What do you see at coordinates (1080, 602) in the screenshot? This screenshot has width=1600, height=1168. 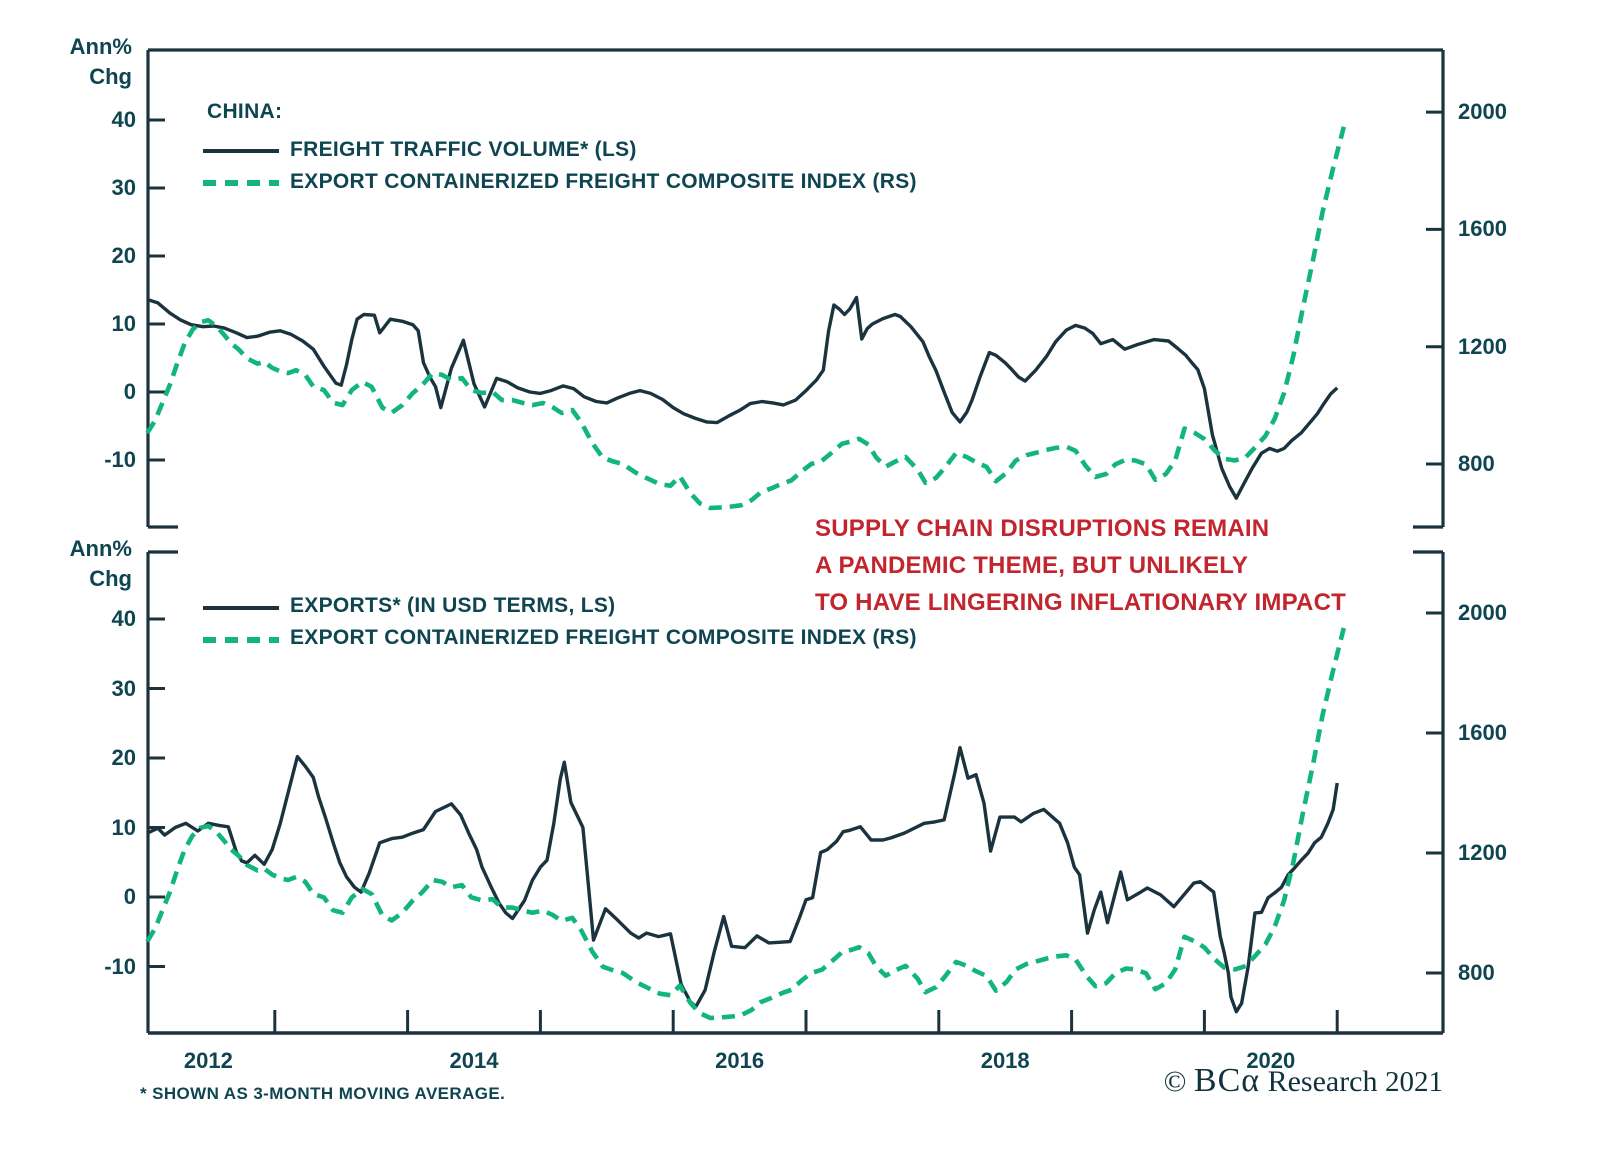 I see `annotation-line-3: TO HAVE LINGERING INFLATIONARY IMPACT` at bounding box center [1080, 602].